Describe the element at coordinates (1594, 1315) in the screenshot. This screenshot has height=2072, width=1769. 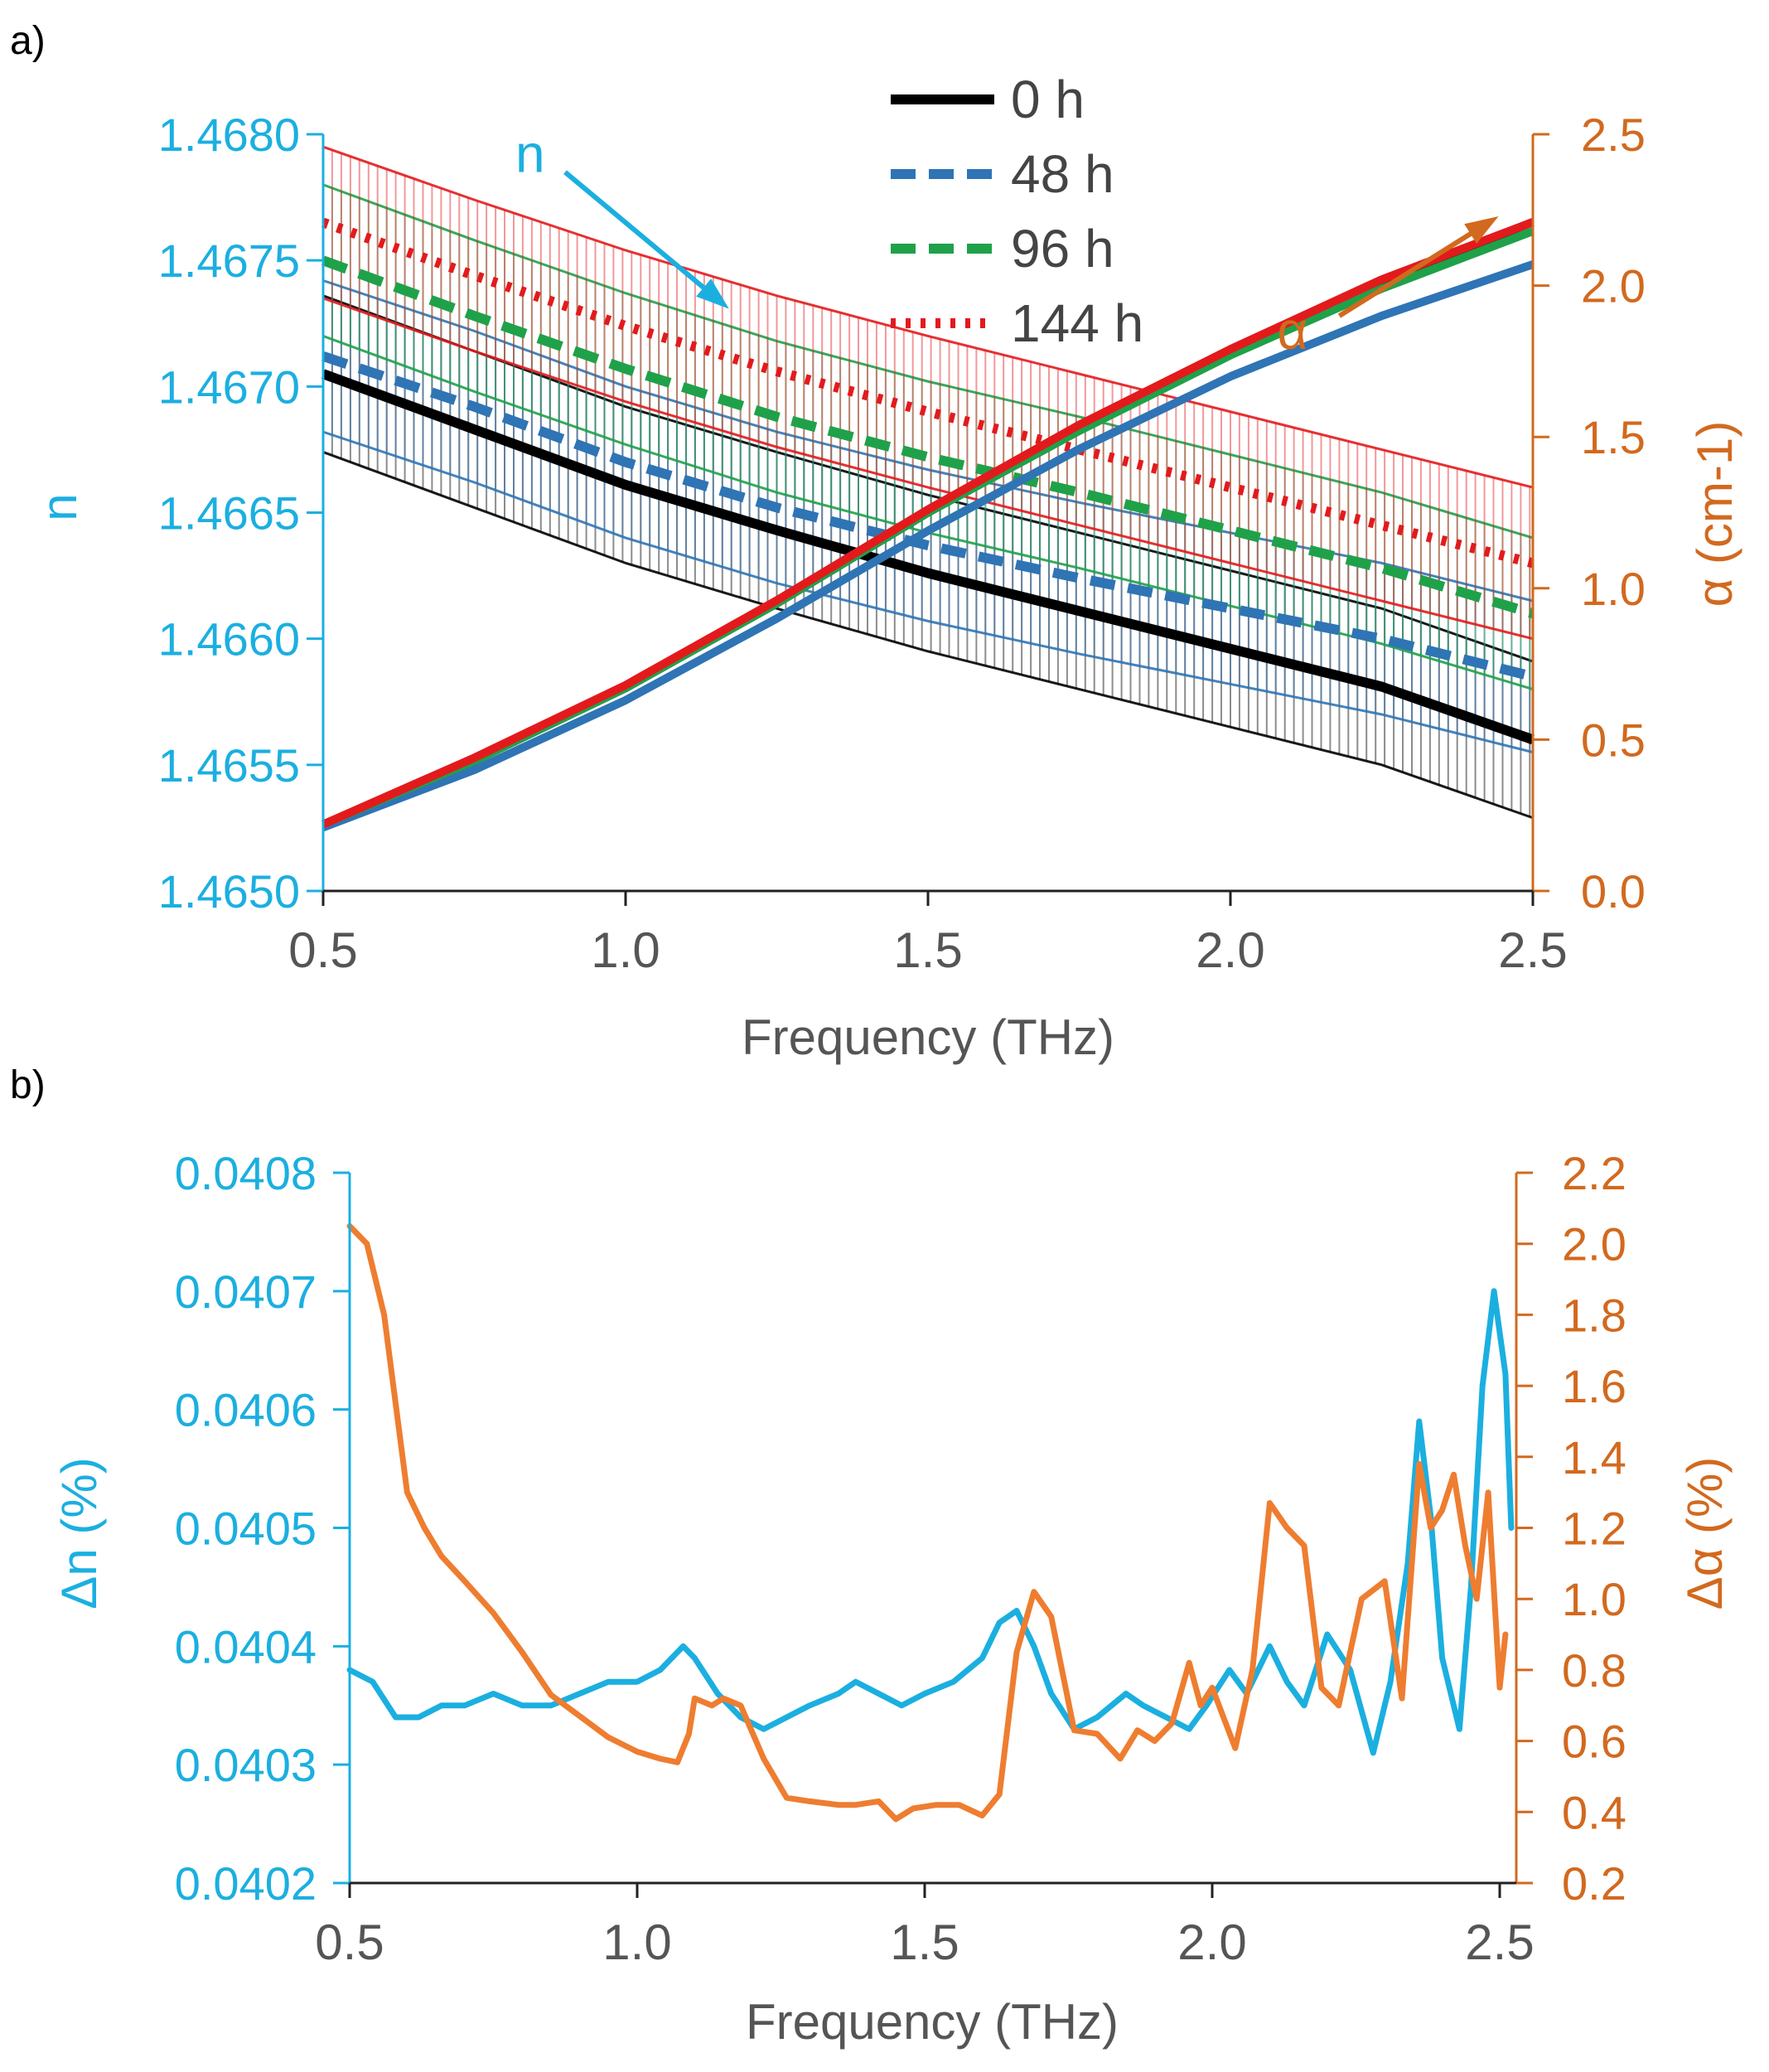
I see `y-tick-label-right: 1.8` at that location.